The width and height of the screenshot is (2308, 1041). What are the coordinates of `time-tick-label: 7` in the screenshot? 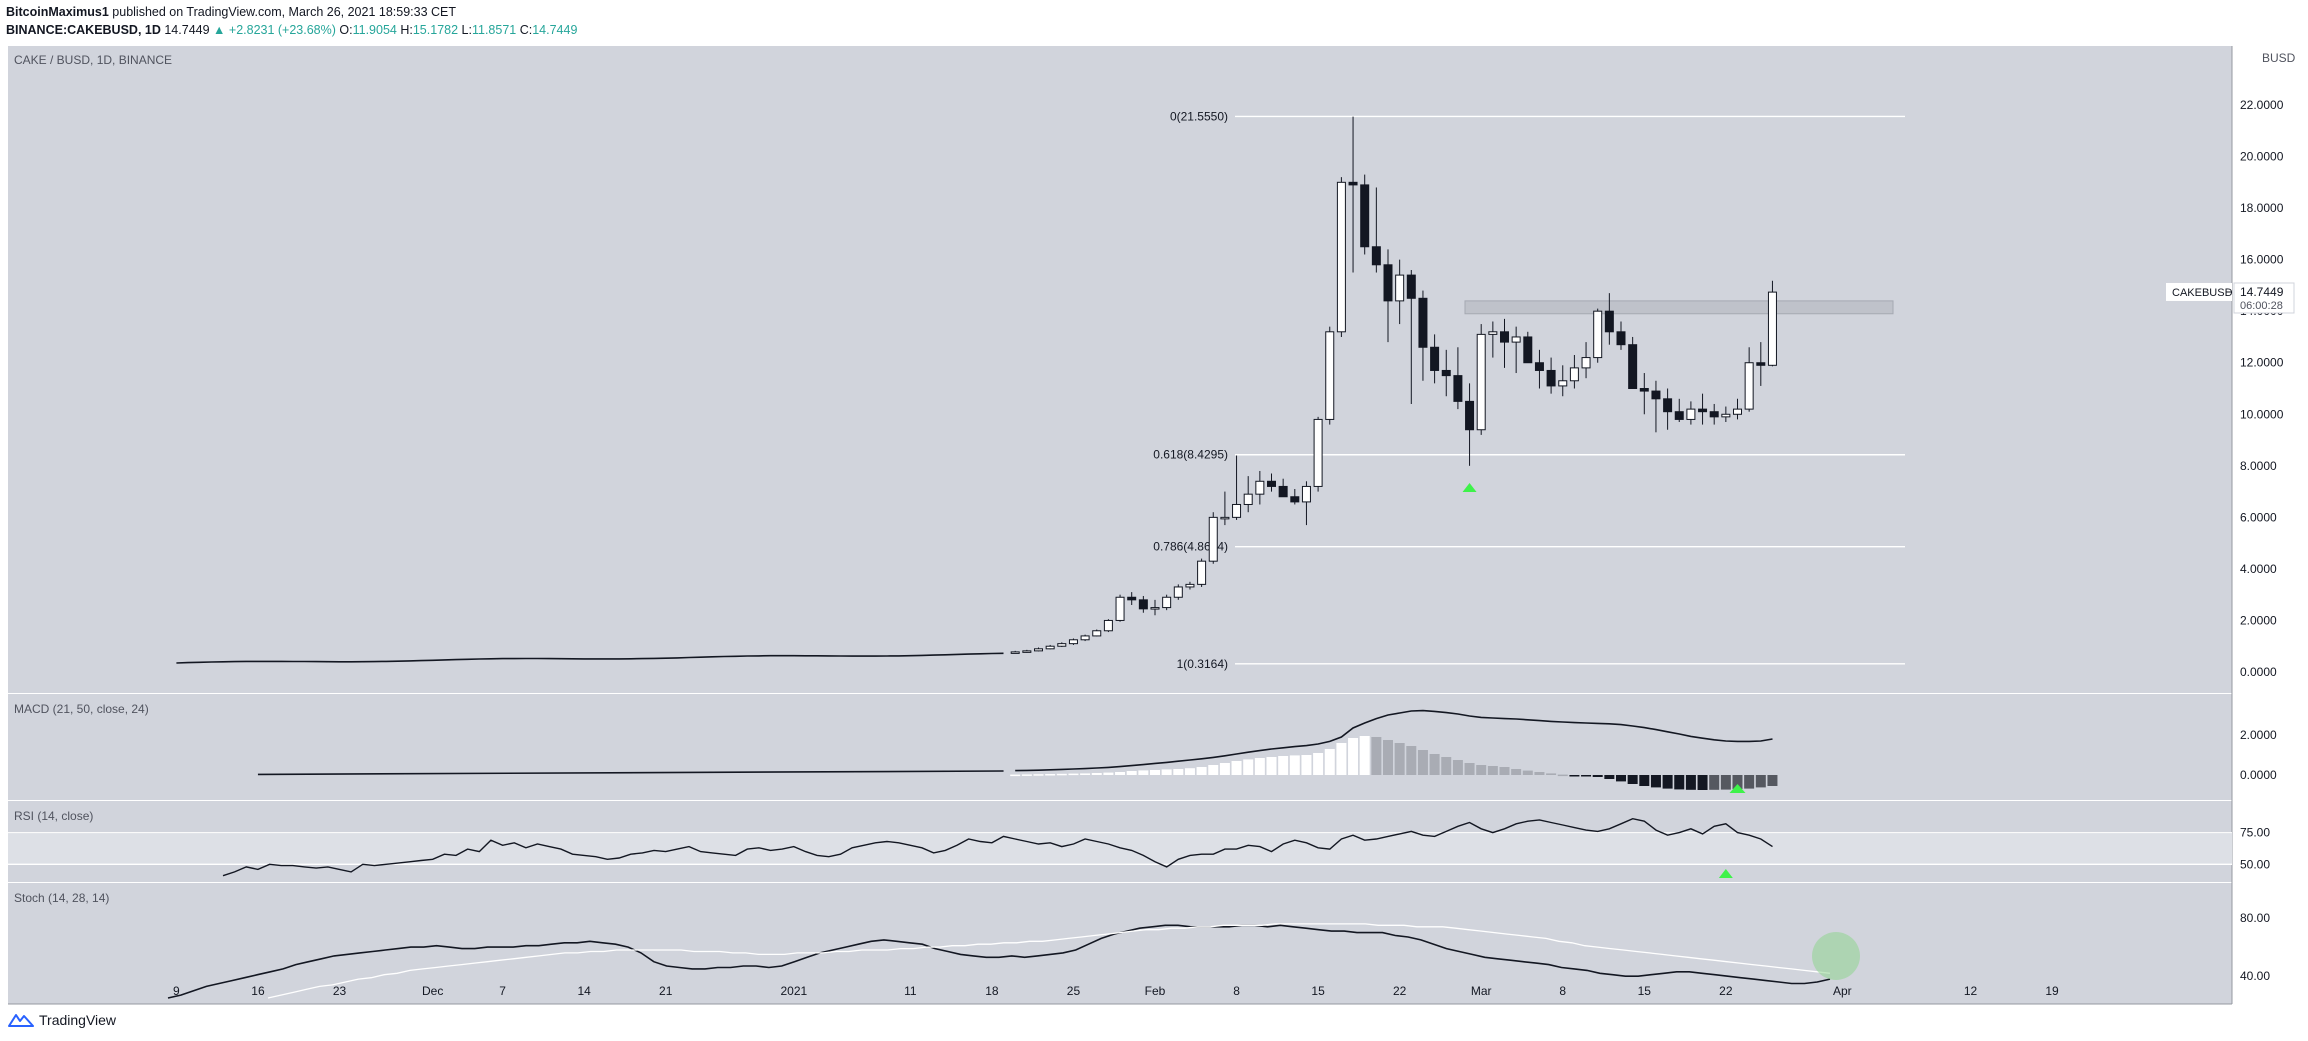 It's located at (502, 991).